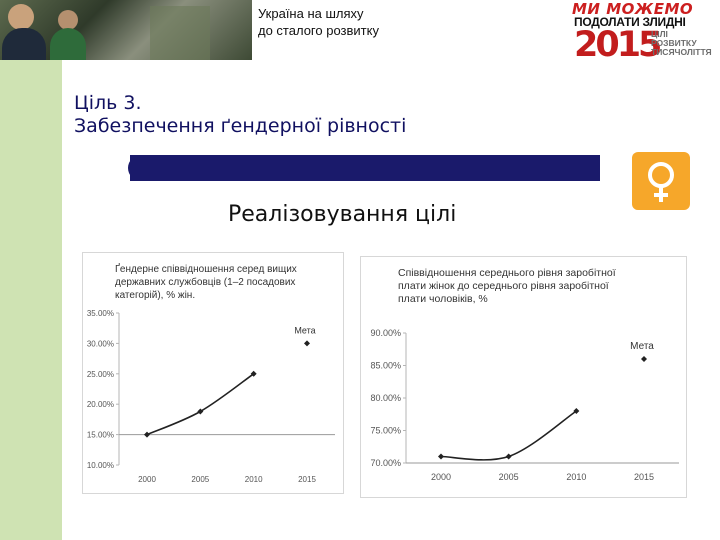 This screenshot has width=720, height=540. What do you see at coordinates (342, 214) in the screenshot?
I see `section-subtitle: Реалізовування цілі` at bounding box center [342, 214].